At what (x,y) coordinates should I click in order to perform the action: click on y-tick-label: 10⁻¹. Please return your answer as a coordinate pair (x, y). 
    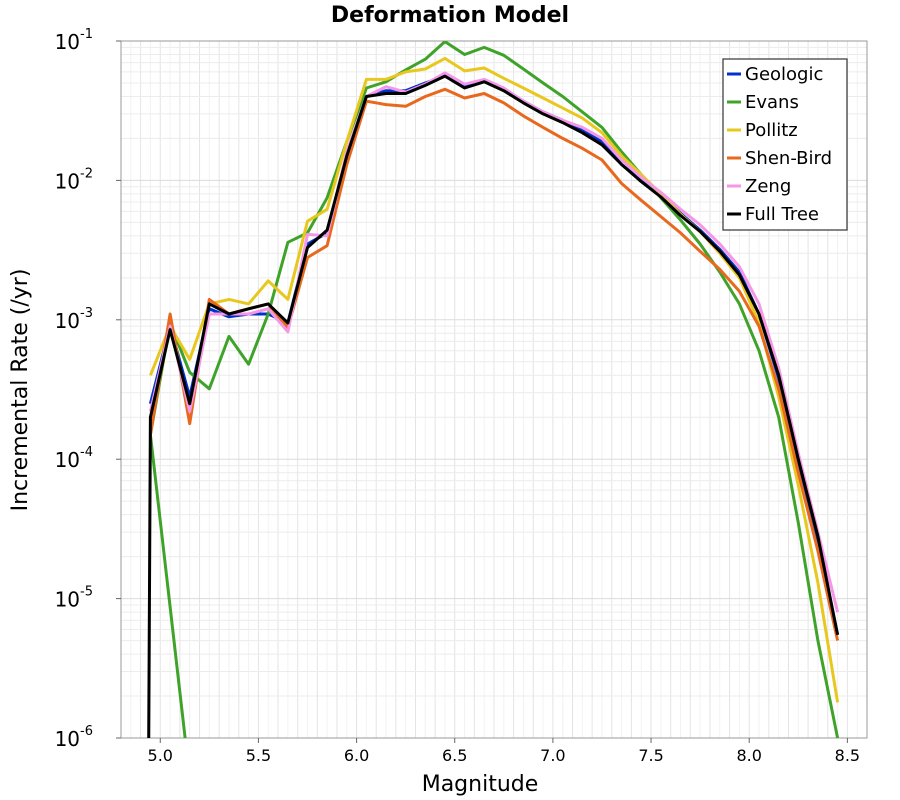
    Looking at the image, I should click on (74, 40).